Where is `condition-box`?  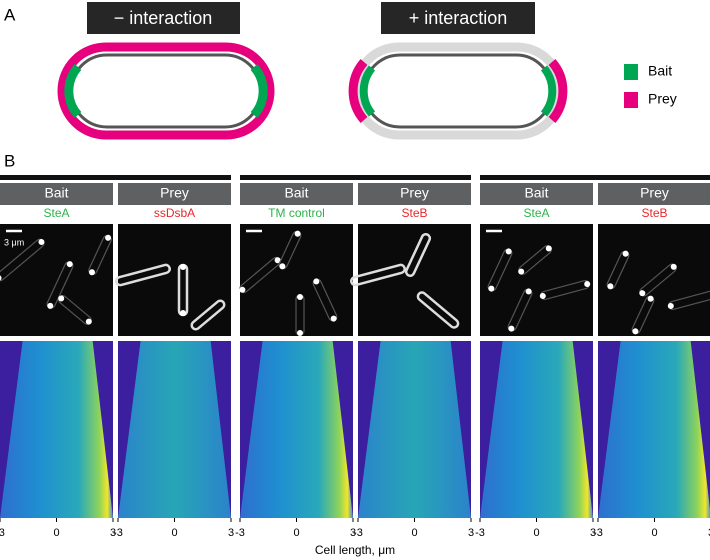
condition-box is located at coordinates (163, 18).